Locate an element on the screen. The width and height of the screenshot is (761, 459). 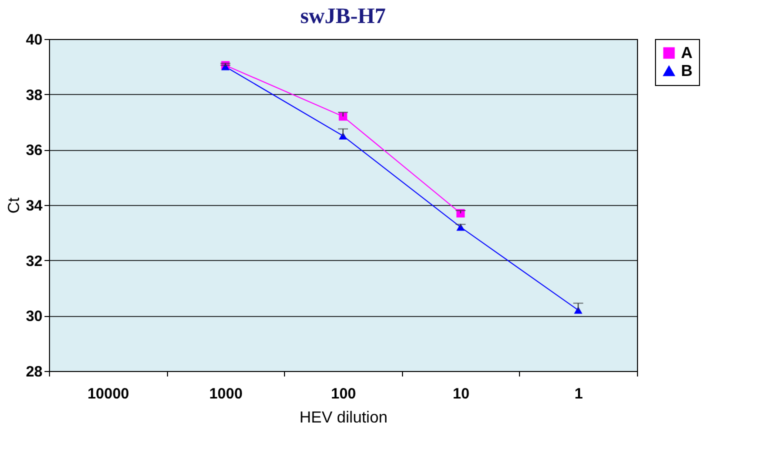
y-tick-label: 38 is located at coordinates (34, 95).